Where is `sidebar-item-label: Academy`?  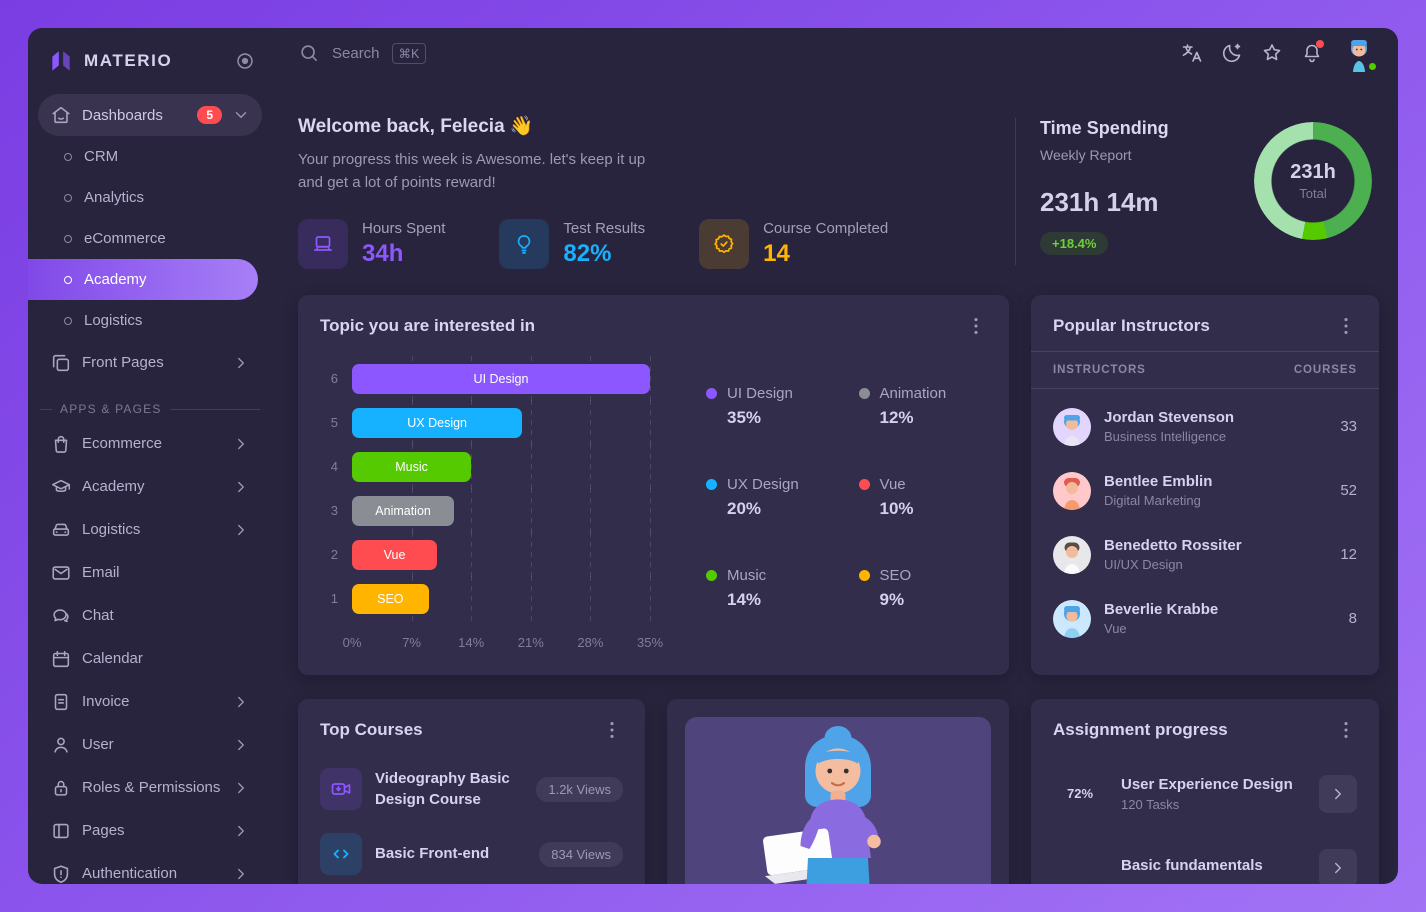 sidebar-item-label: Academy is located at coordinates (113, 486).